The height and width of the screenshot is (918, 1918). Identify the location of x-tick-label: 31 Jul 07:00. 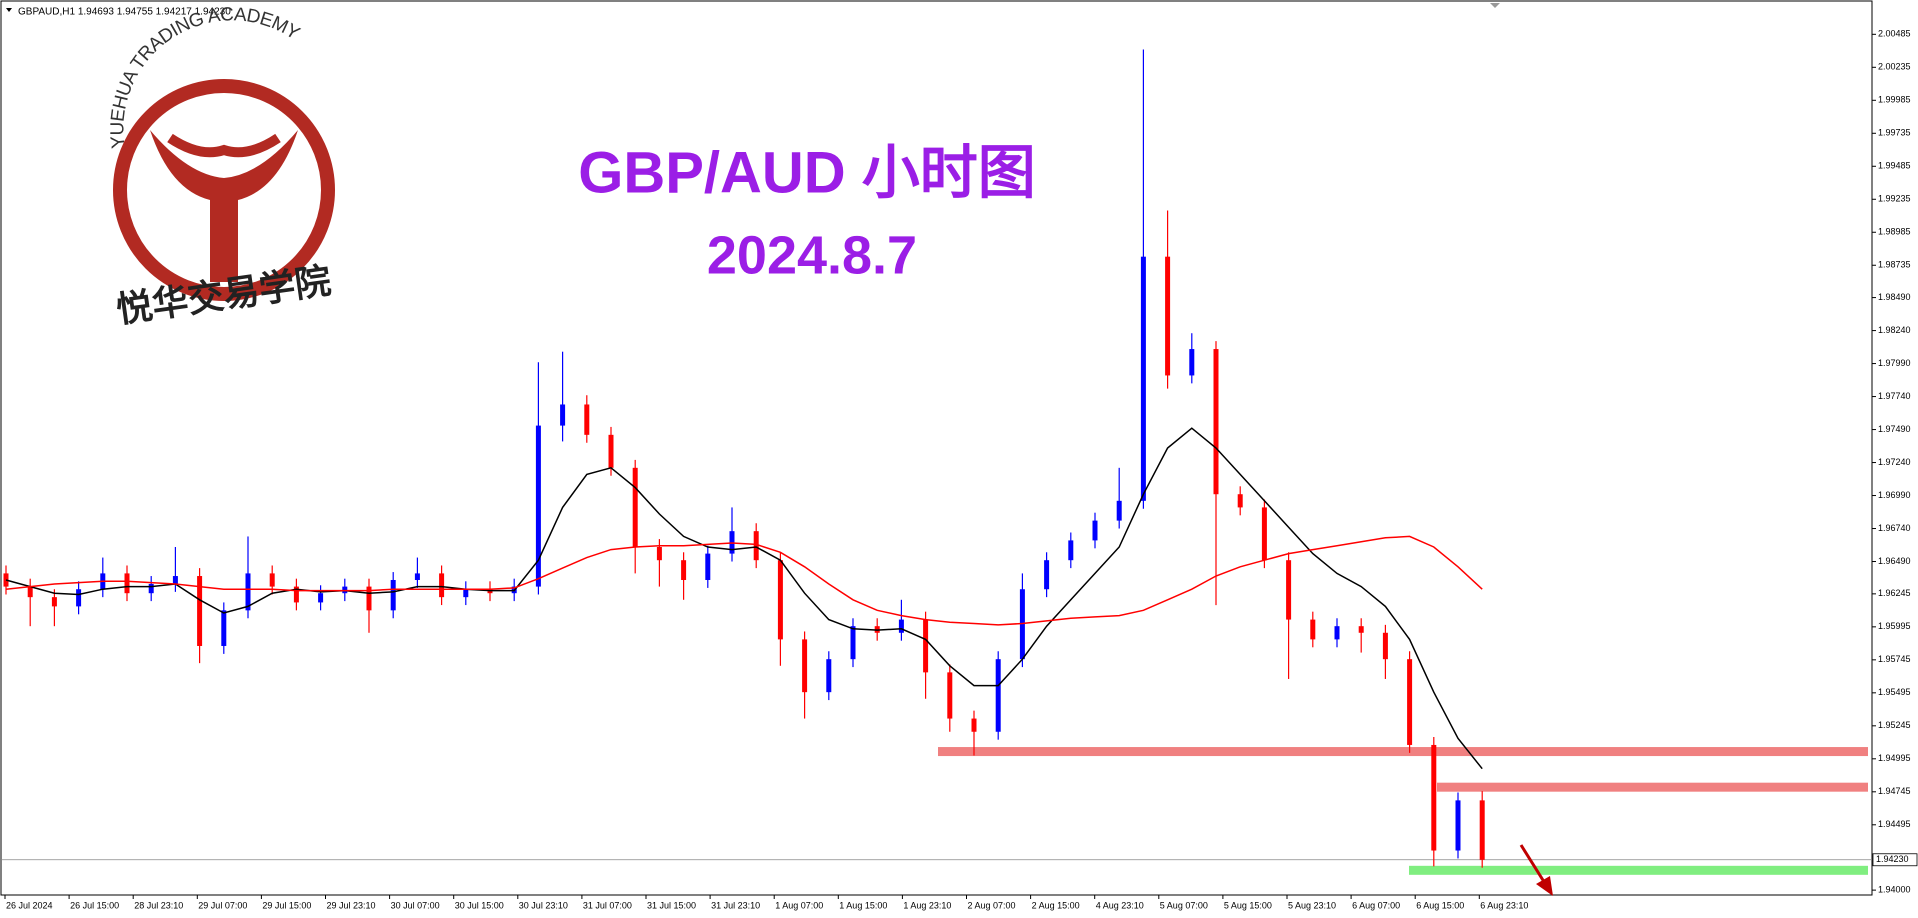
(607, 905).